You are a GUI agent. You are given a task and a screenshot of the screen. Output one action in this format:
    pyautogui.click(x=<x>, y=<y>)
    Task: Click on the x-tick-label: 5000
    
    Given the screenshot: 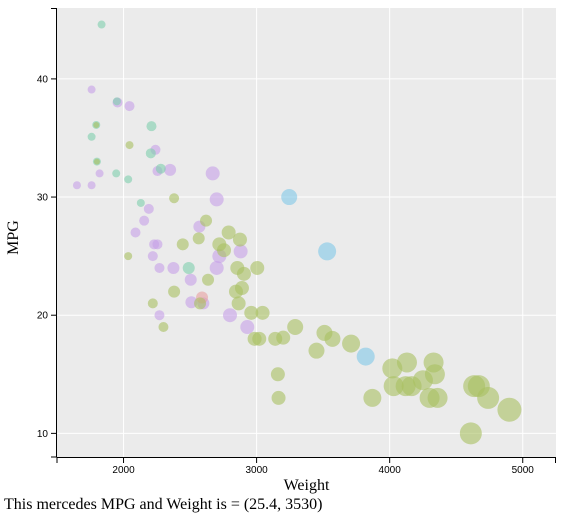 What is the action you would take?
    pyautogui.click(x=523, y=470)
    